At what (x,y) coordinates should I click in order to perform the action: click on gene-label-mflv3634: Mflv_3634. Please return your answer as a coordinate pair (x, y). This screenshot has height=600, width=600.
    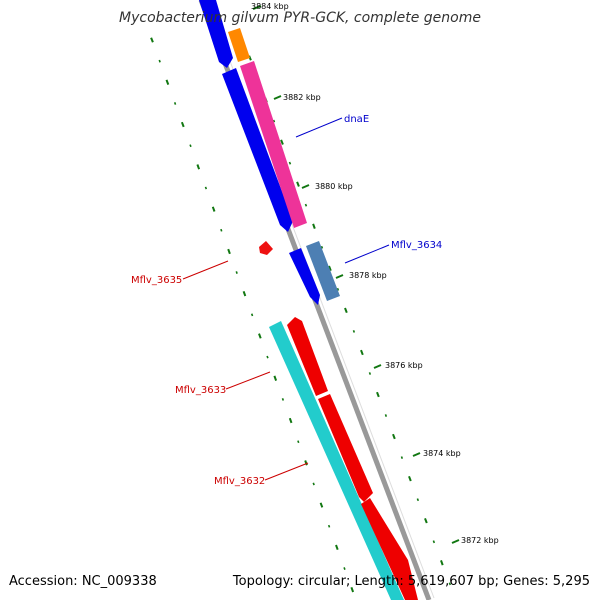
    Looking at the image, I should click on (416, 245).